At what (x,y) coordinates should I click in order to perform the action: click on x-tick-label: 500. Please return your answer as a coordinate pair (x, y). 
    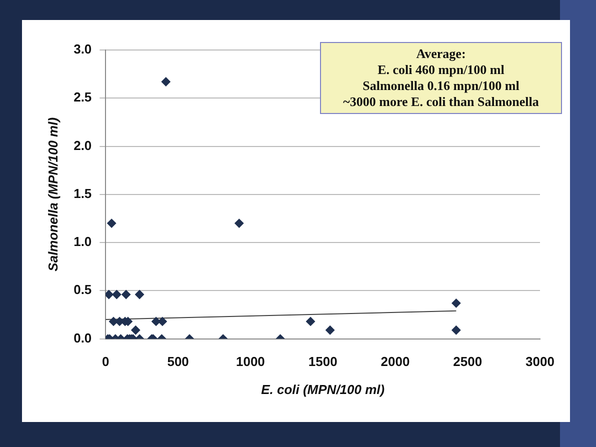
    Looking at the image, I should click on (178, 362).